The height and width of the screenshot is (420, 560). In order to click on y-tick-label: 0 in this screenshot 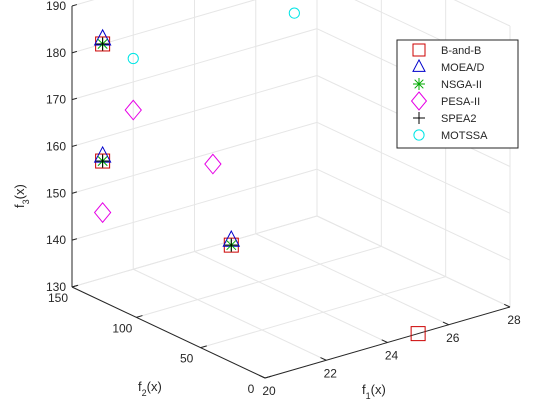, I will do `click(251, 389)`.